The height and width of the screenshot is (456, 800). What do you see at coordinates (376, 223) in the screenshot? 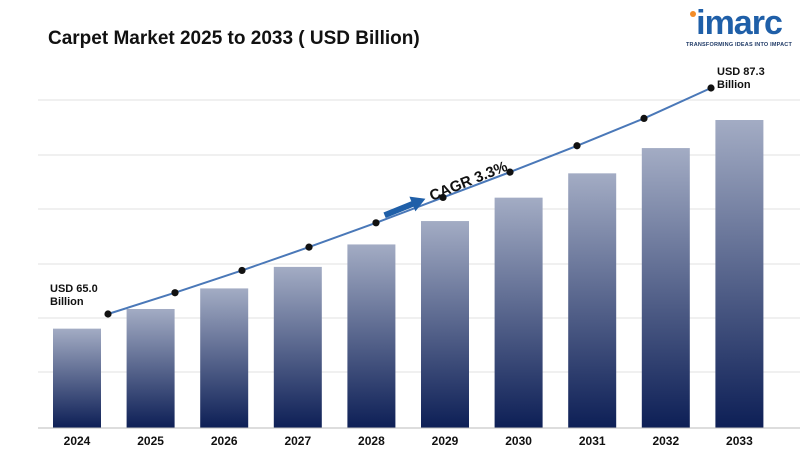
I see `trend-point-2028` at bounding box center [376, 223].